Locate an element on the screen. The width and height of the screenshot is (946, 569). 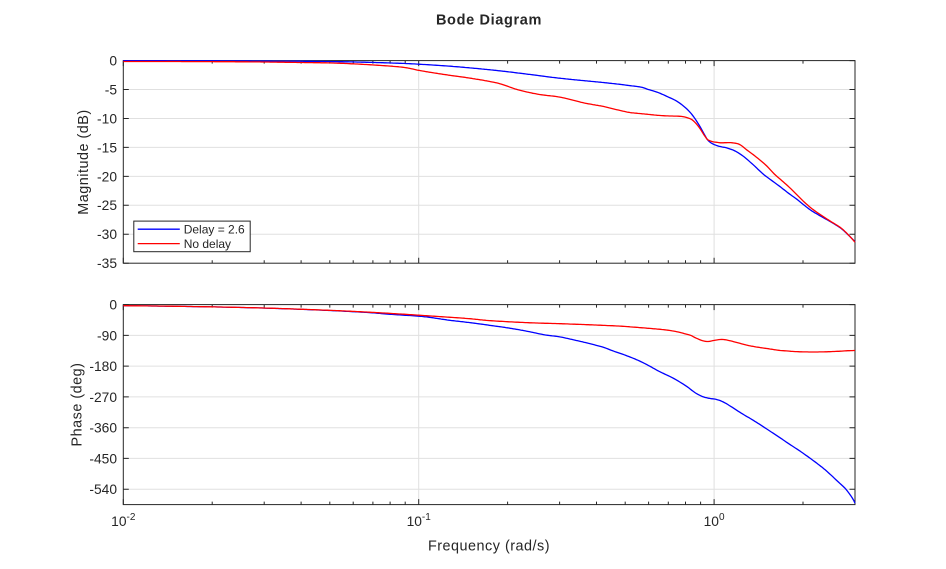
svg-text: -10 is located at coordinates (107, 118).